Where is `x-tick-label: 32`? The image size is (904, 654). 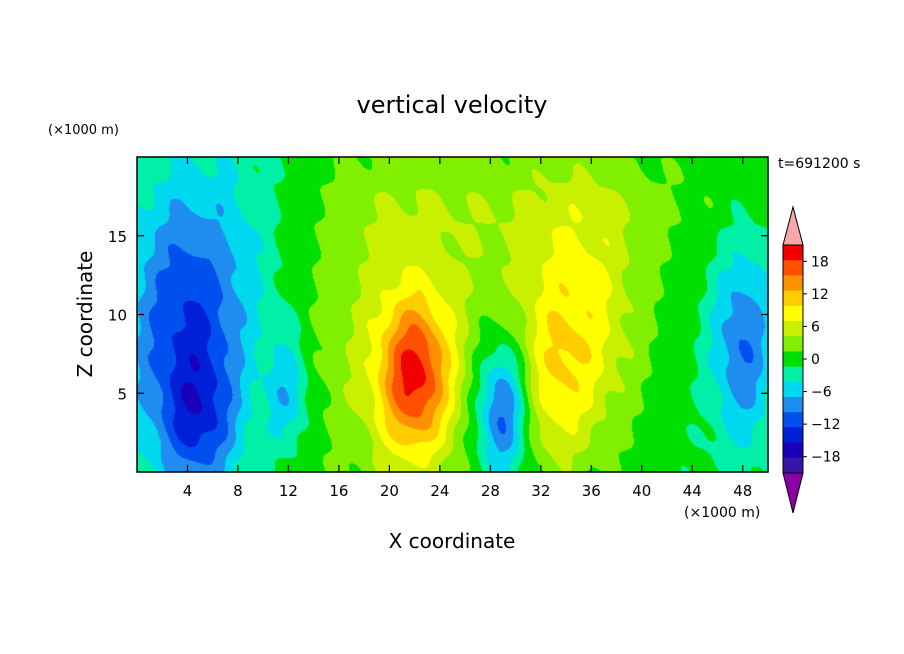
x-tick-label: 32 is located at coordinates (540, 491).